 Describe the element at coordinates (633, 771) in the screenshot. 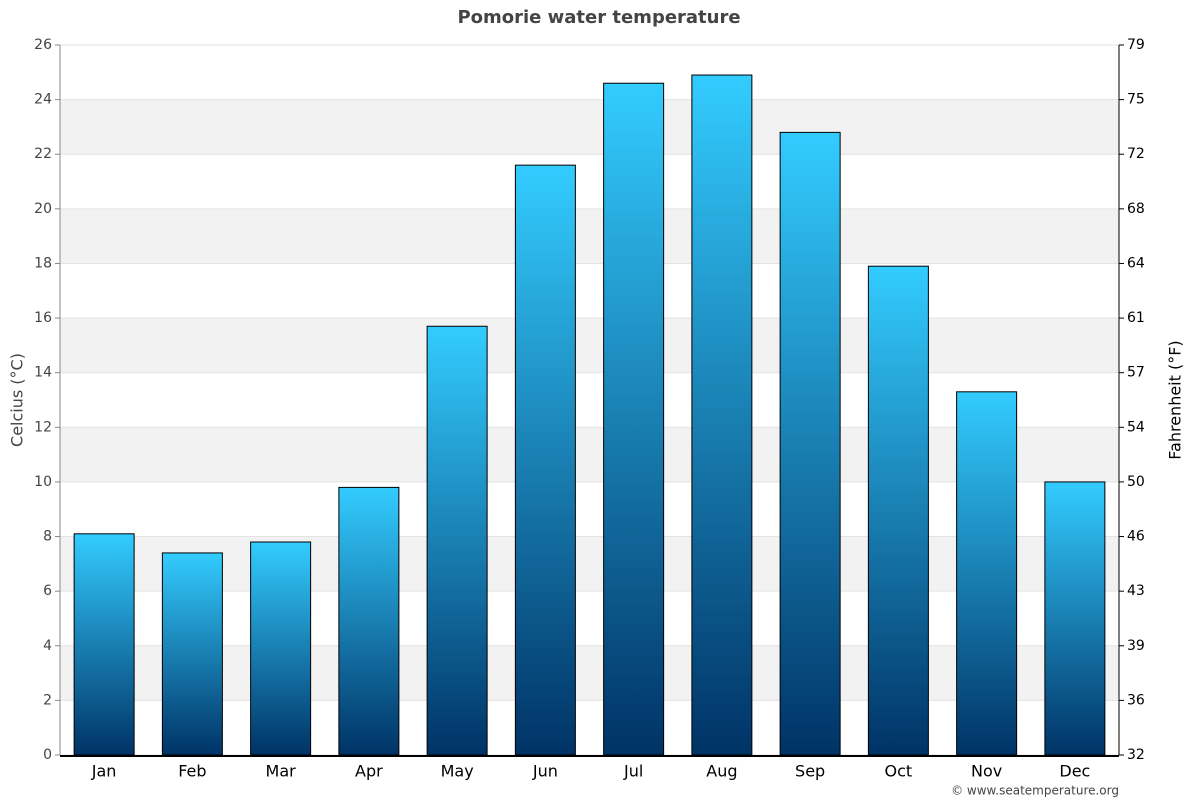

I see `x-tick-label: Jul` at that location.